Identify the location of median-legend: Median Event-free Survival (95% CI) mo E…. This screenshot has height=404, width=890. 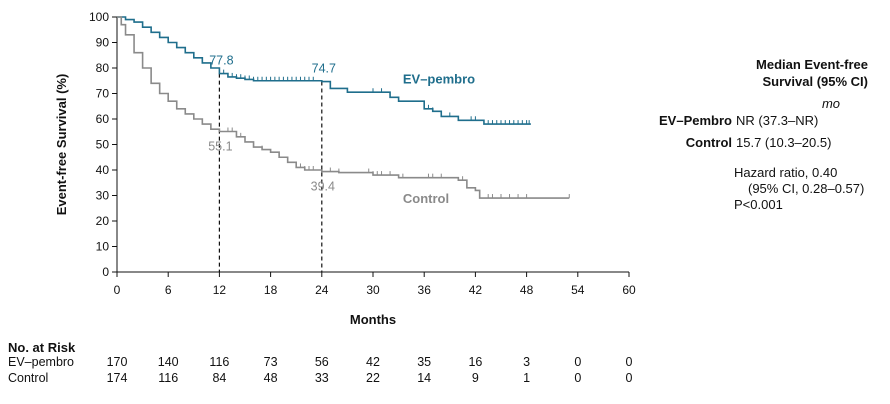
(760, 134).